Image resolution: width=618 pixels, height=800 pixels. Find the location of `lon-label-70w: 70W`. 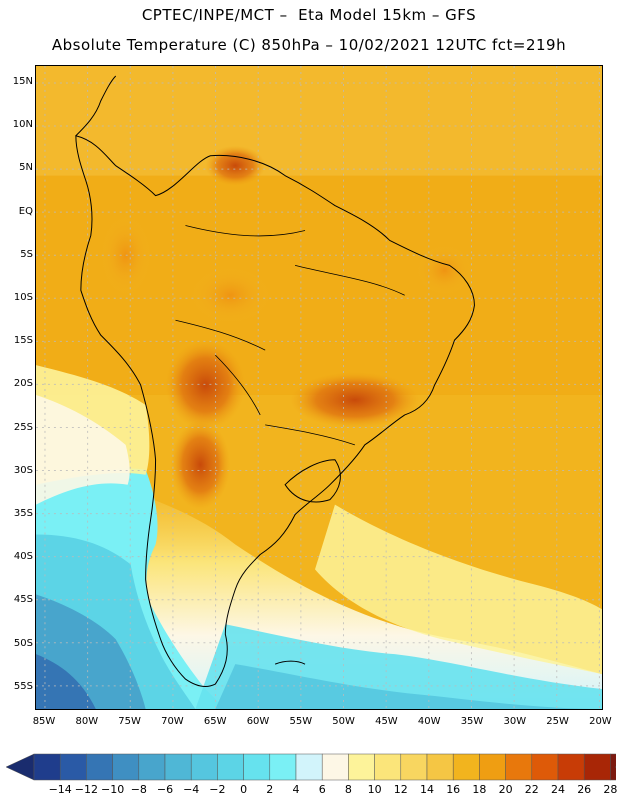

lon-label-70w: 70W is located at coordinates (172, 721).